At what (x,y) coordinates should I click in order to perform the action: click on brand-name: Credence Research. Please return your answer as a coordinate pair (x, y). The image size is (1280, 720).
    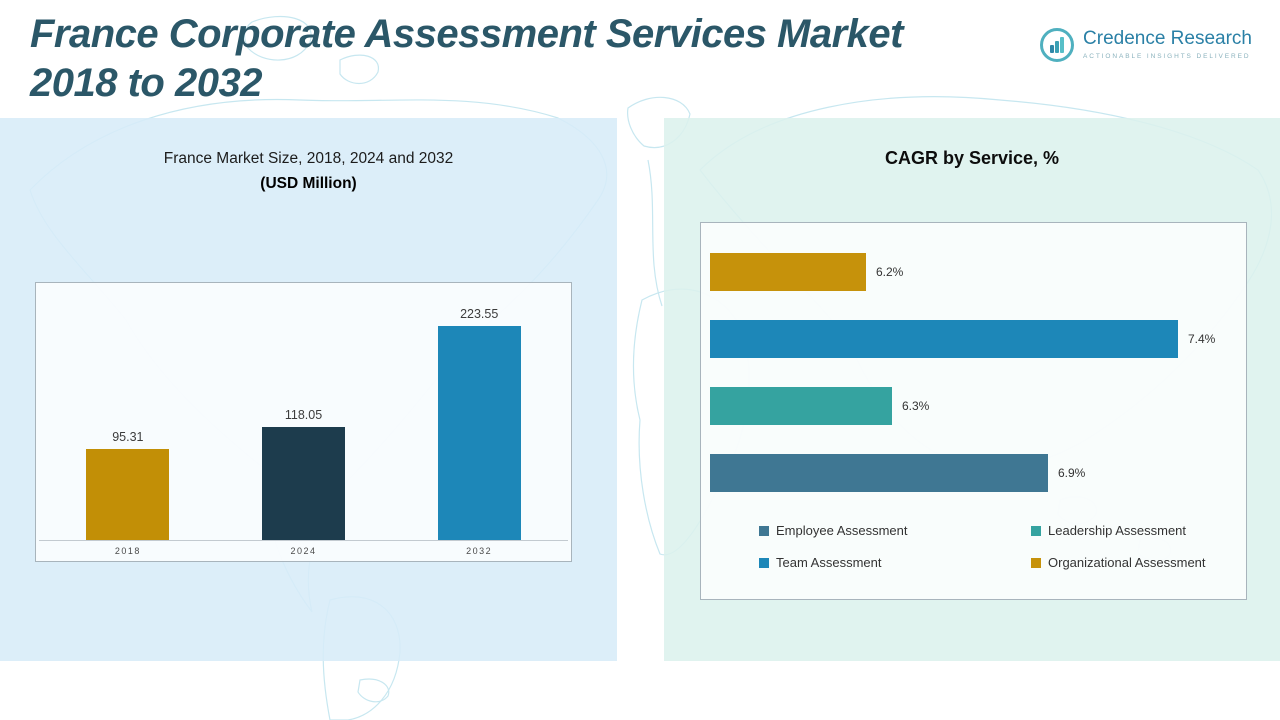
    Looking at the image, I should click on (1167, 38).